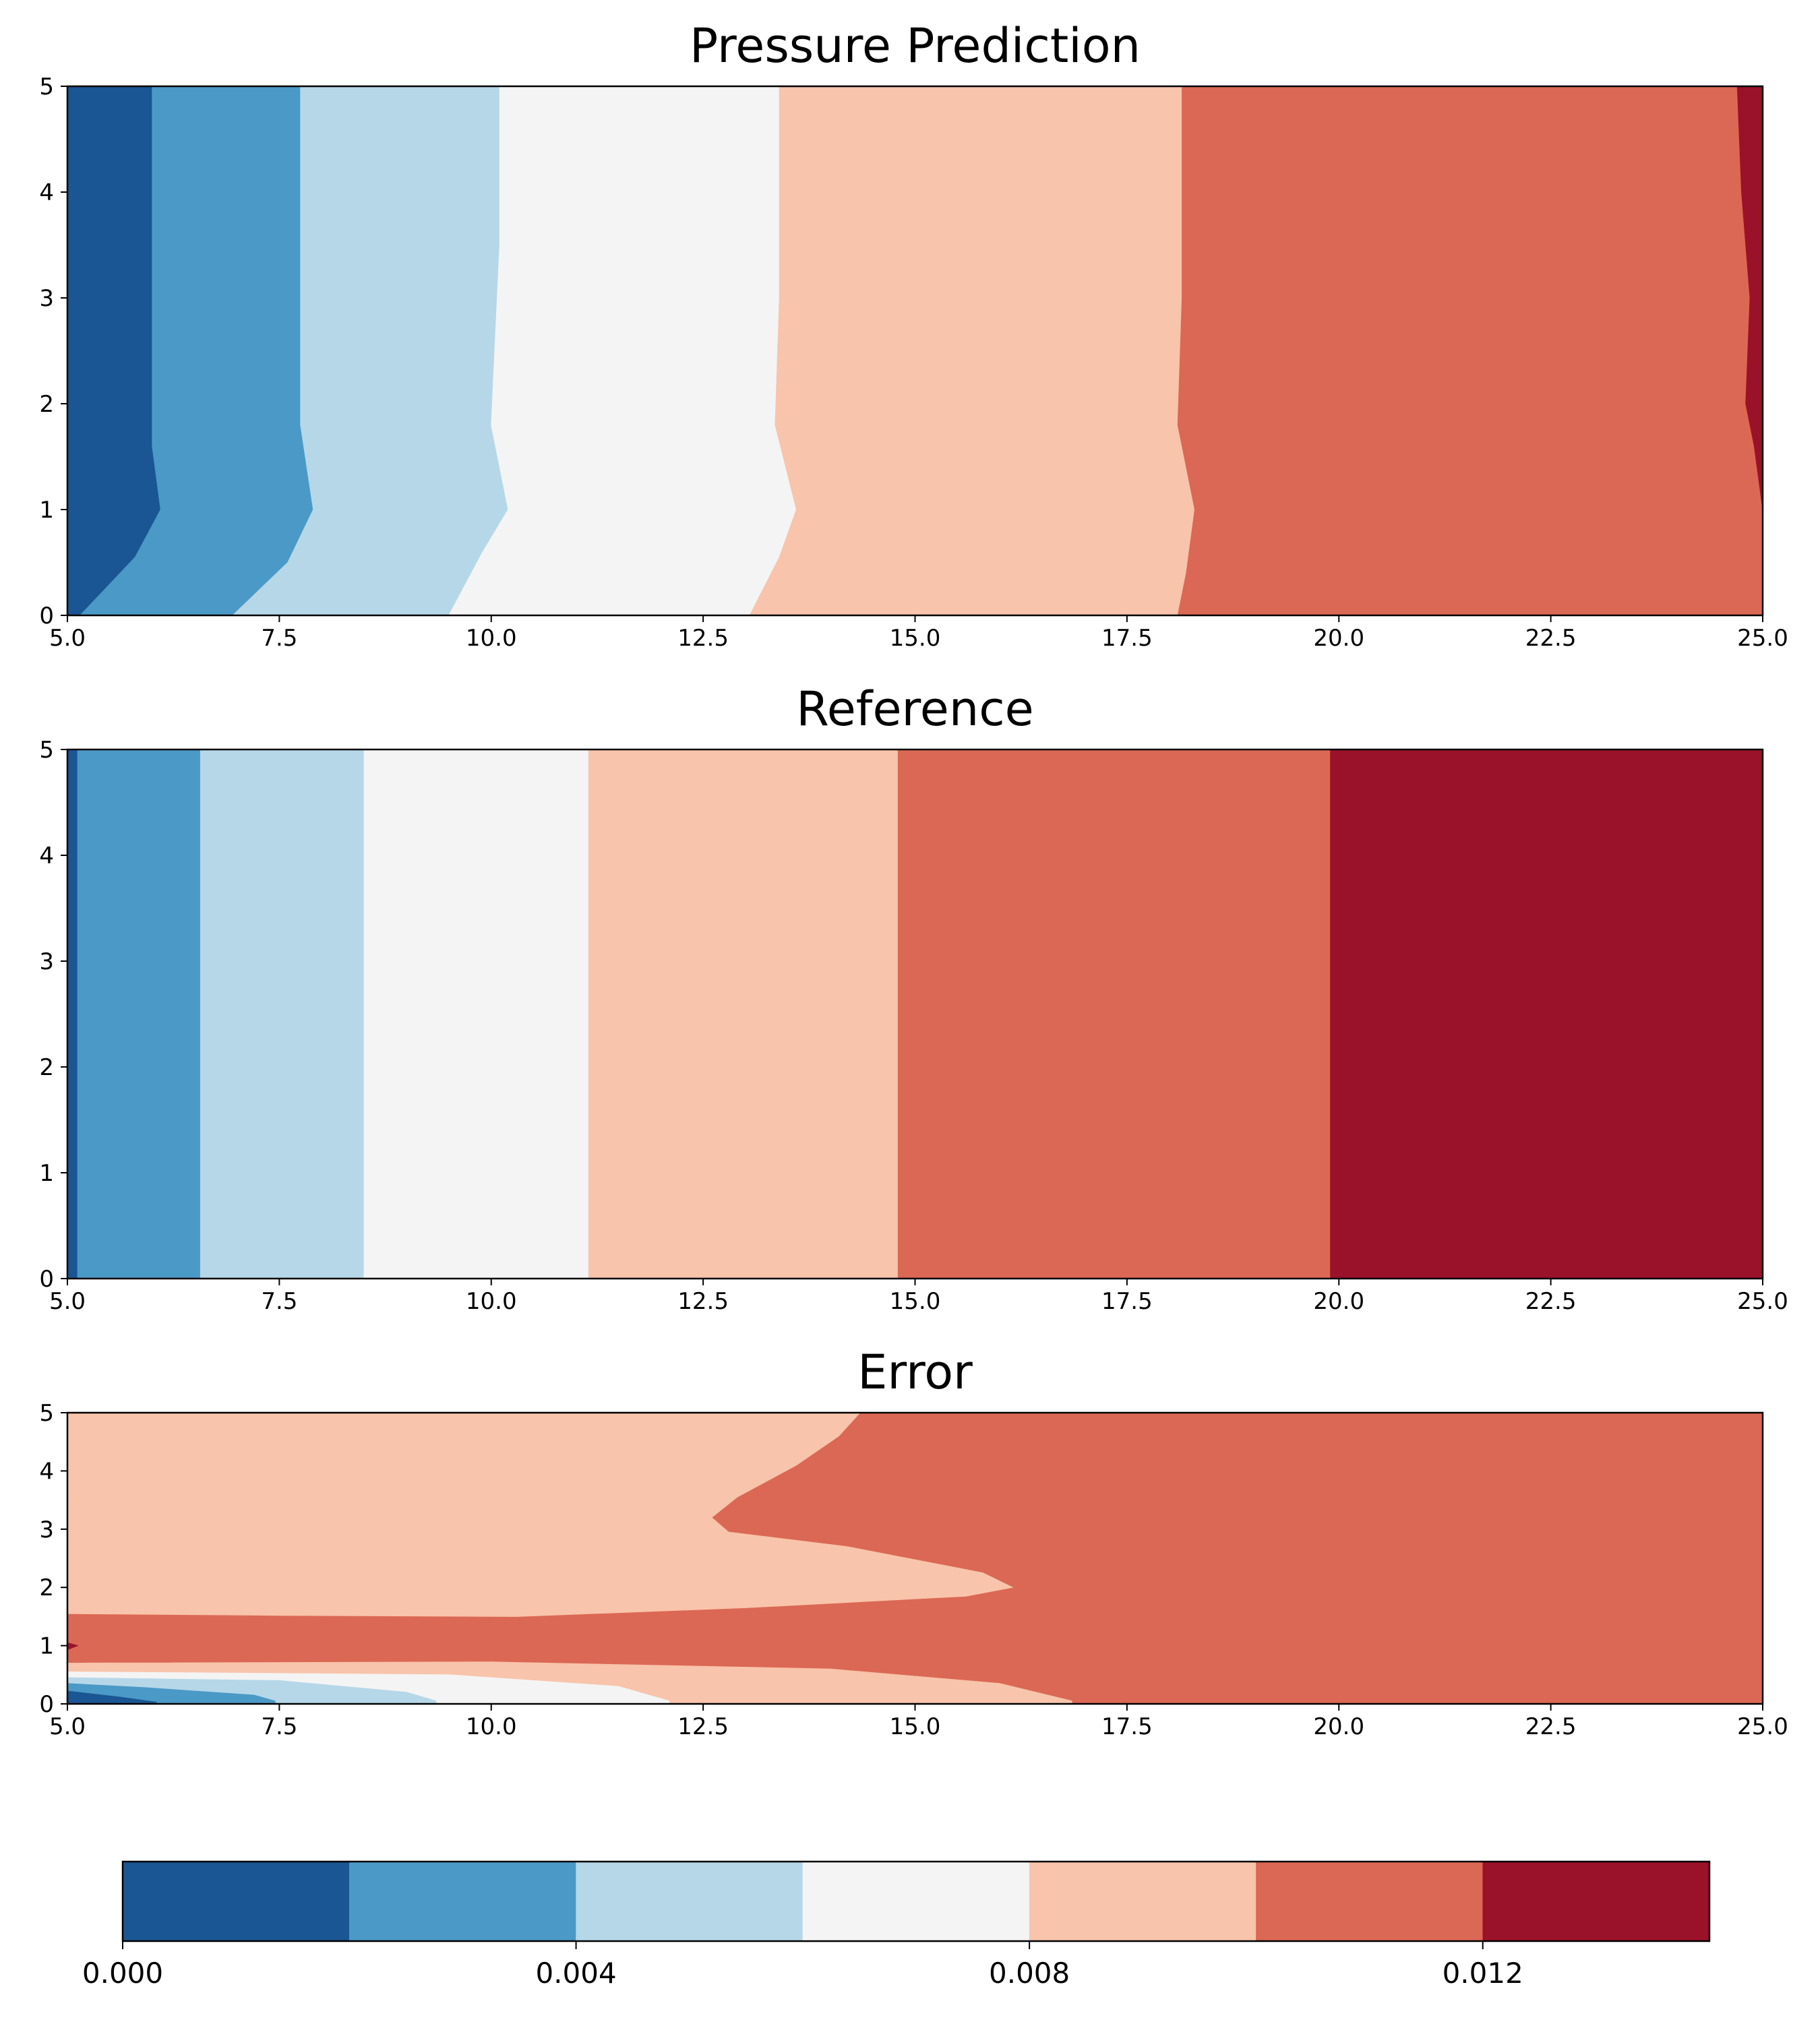 The width and height of the screenshot is (1820, 2022). What do you see at coordinates (1483, 1974) in the screenshot?
I see `colorbar-tick-label: 0.012` at bounding box center [1483, 1974].